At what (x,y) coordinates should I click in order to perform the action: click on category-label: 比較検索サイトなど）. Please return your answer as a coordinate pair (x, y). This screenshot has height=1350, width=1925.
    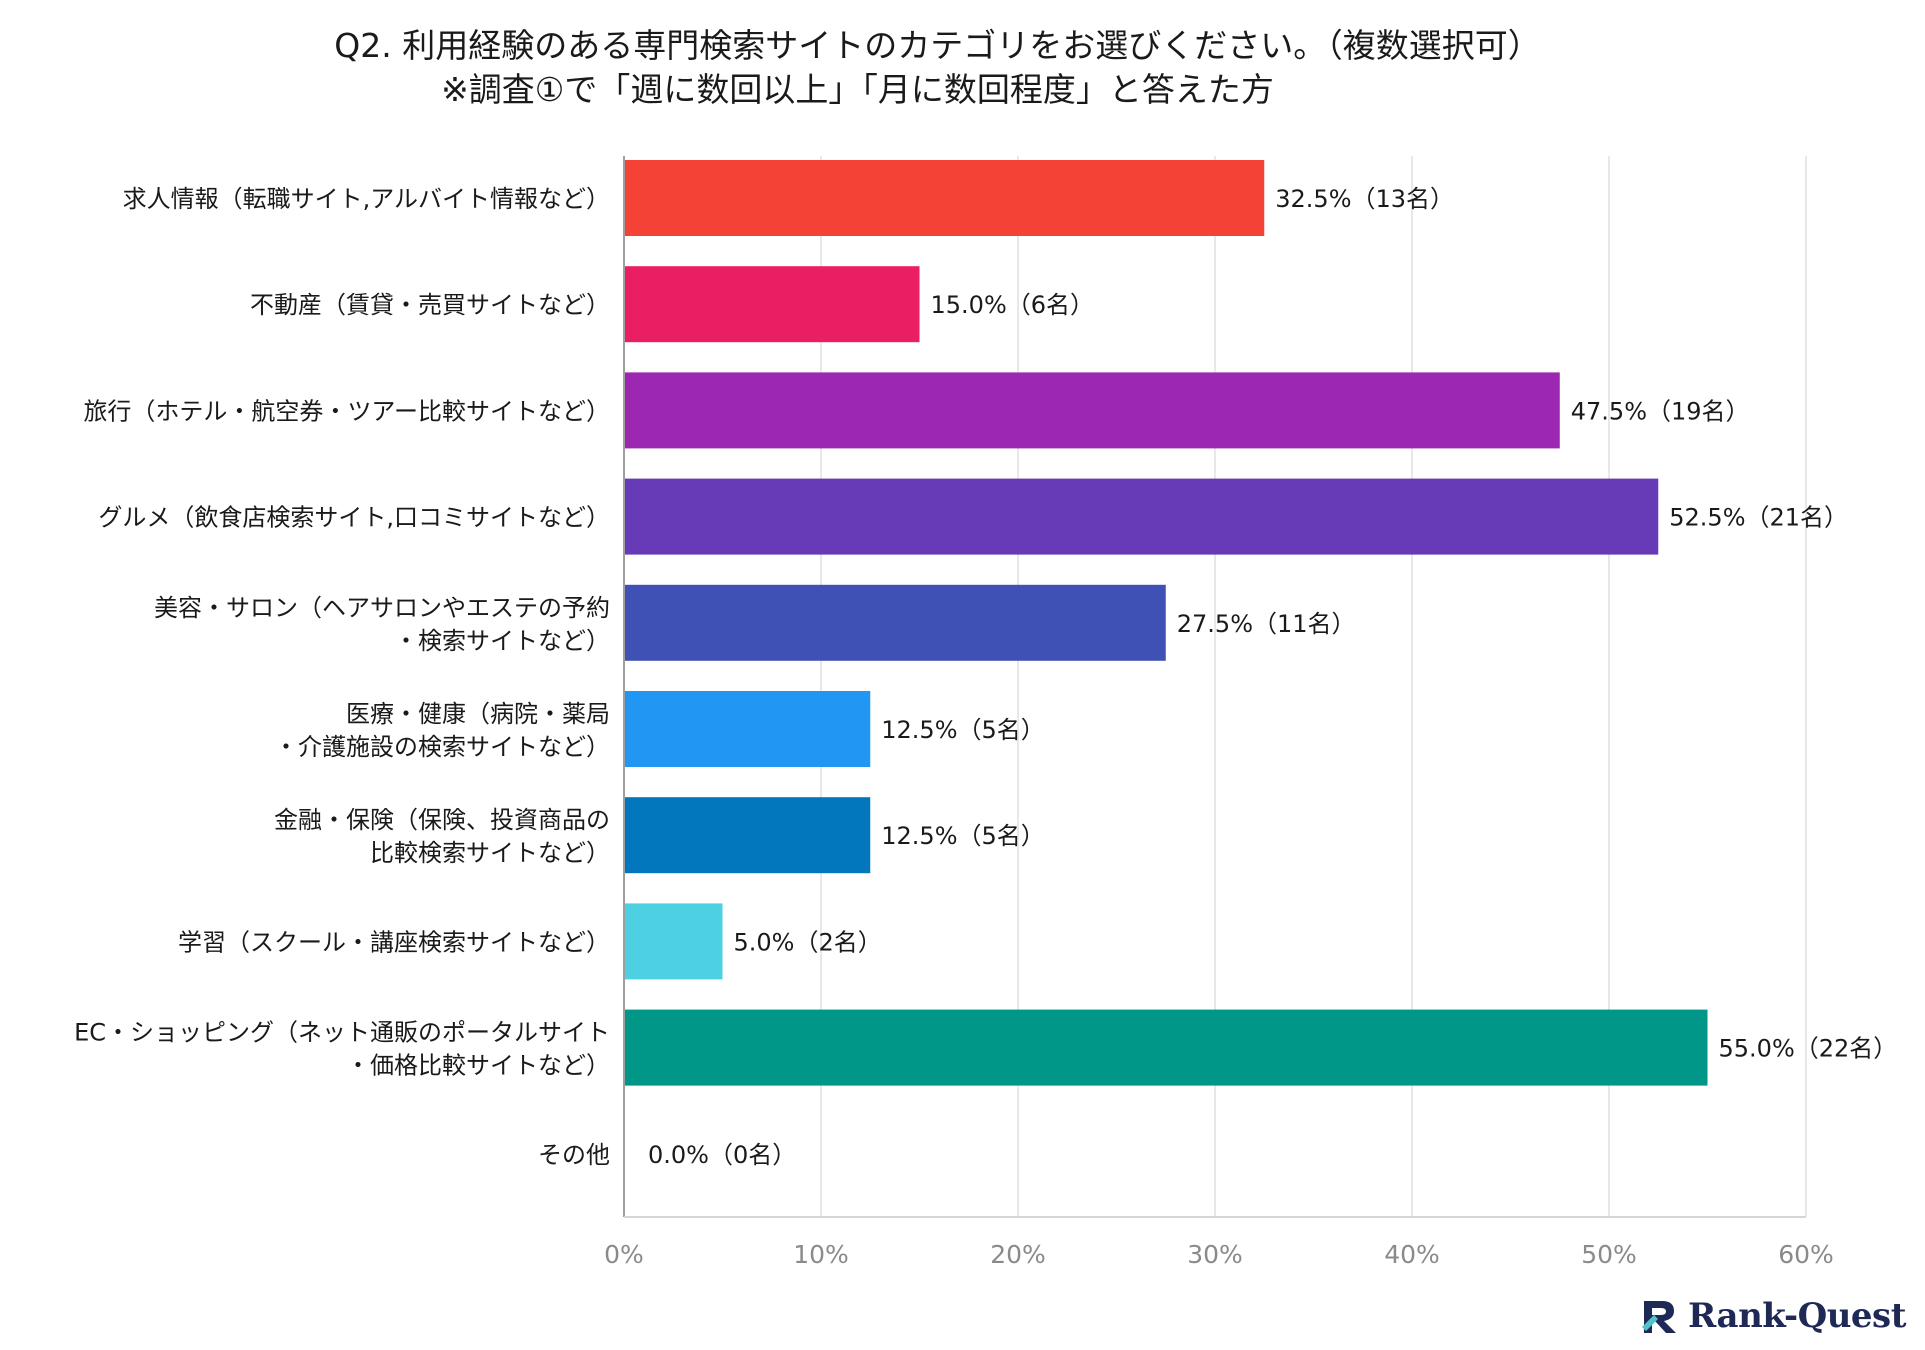
    Looking at the image, I should click on (490, 853).